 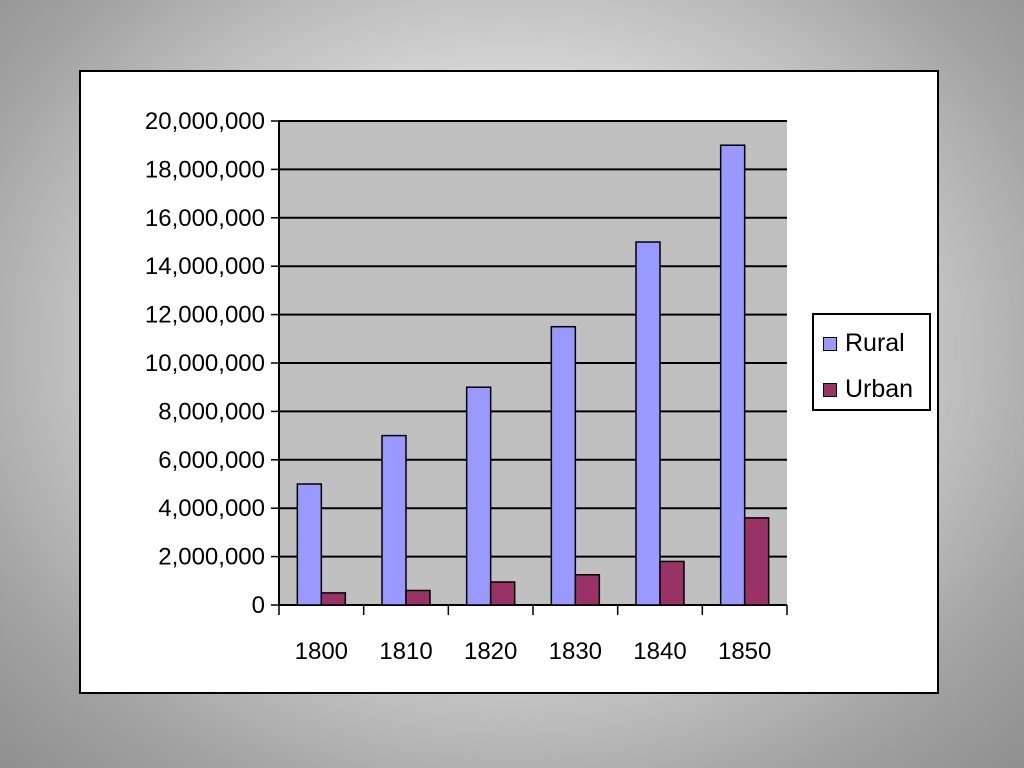 I want to click on y-tick-label: 14,000,000, so click(x=205, y=266).